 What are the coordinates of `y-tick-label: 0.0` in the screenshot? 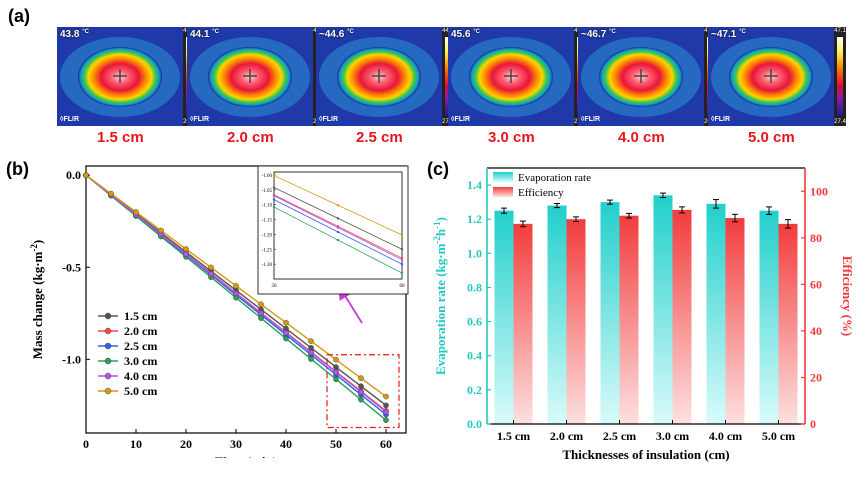 It's located at (73, 175).